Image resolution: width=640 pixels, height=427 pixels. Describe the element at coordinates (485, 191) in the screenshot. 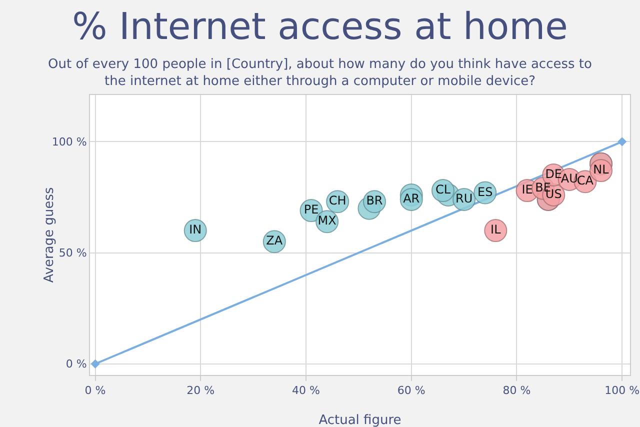

I see `data-label: ES` at that location.